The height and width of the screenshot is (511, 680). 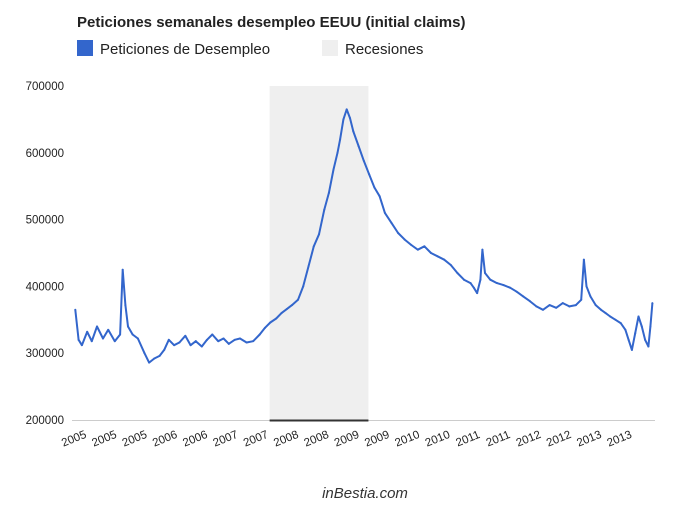 I want to click on x-tick-label-1: 2005, so click(x=104, y=439).